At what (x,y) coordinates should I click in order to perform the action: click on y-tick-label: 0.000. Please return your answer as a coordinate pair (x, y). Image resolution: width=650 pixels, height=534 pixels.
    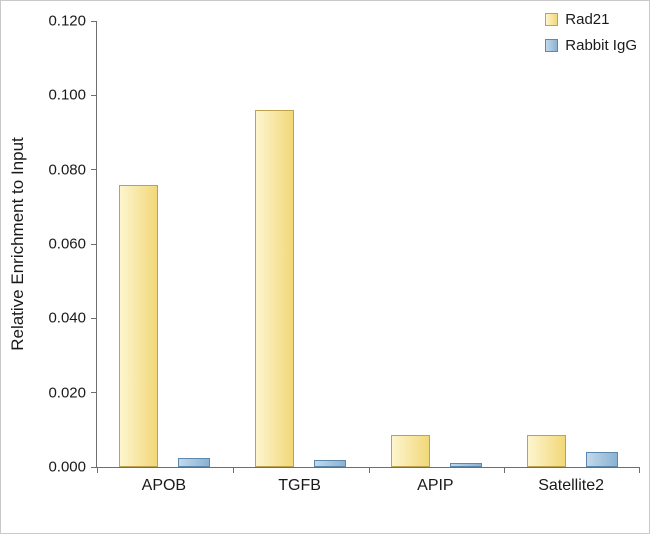
    Looking at the image, I should click on (67, 467).